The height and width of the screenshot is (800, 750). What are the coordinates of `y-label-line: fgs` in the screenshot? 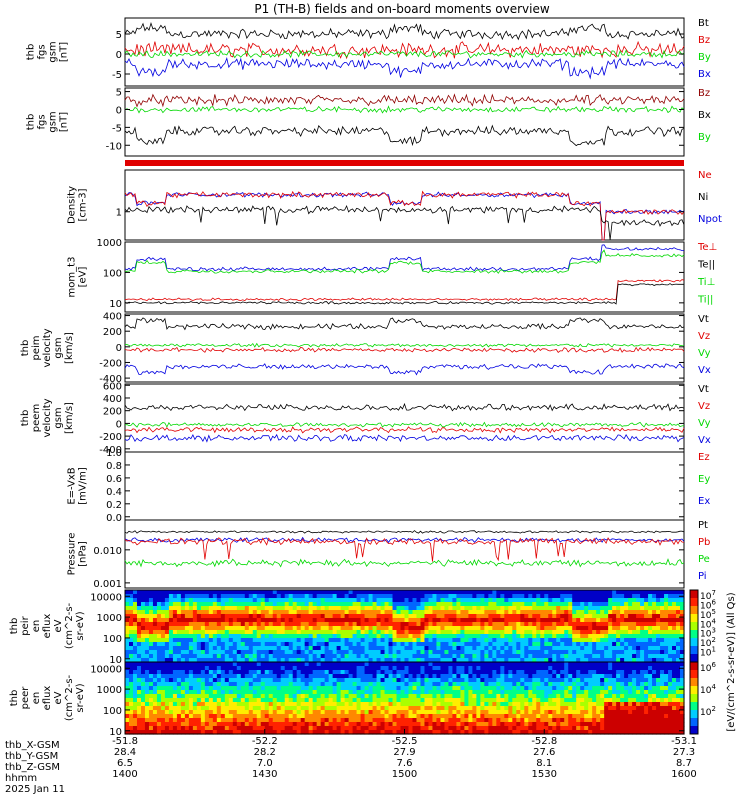 It's located at (42, 121).